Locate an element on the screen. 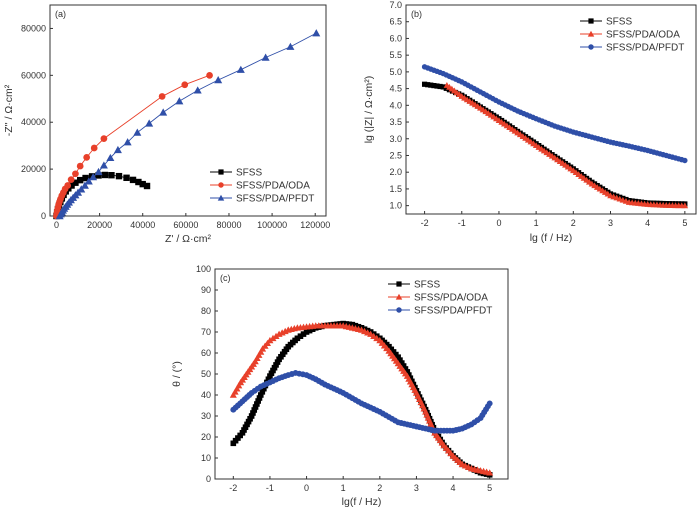  x-tick-label: 3 is located at coordinates (416, 488).